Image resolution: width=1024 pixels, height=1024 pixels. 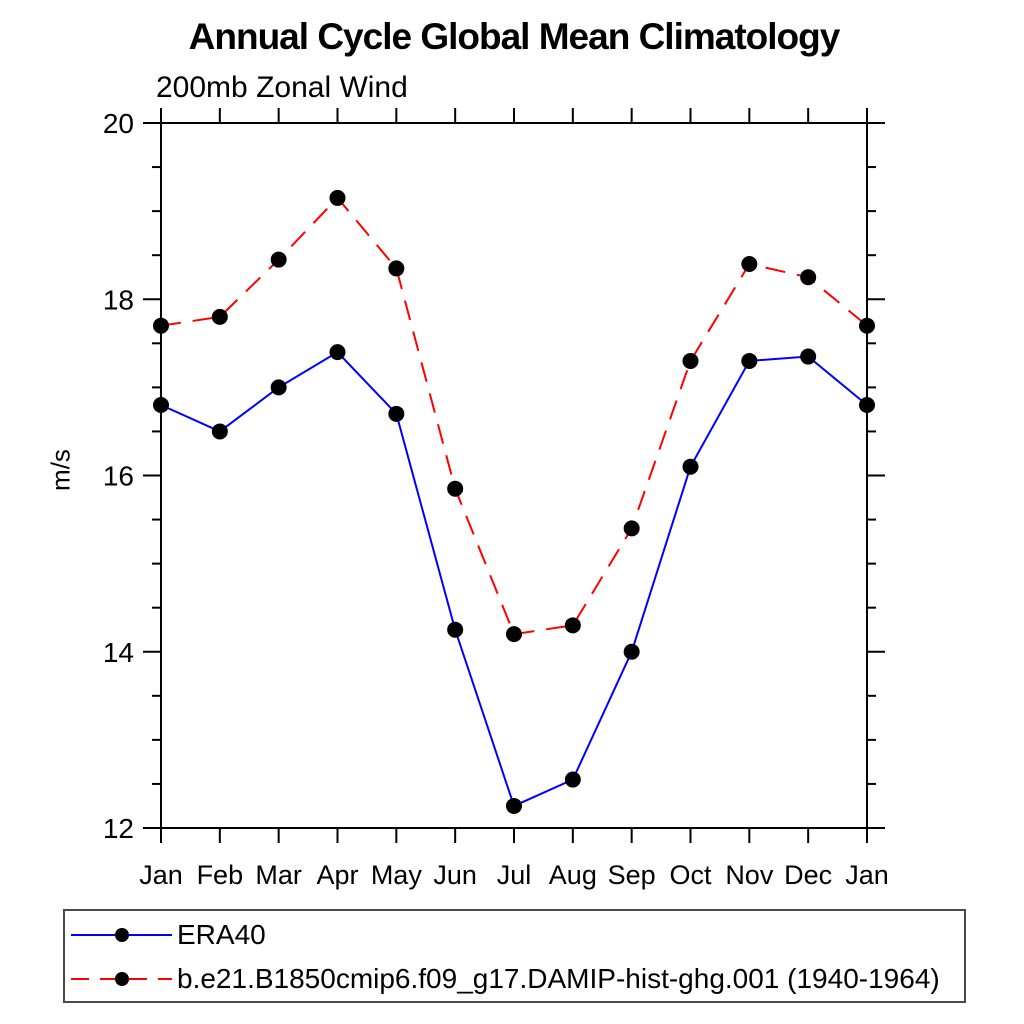 What do you see at coordinates (221, 934) in the screenshot?
I see `legend-label-era40: ERA40` at bounding box center [221, 934].